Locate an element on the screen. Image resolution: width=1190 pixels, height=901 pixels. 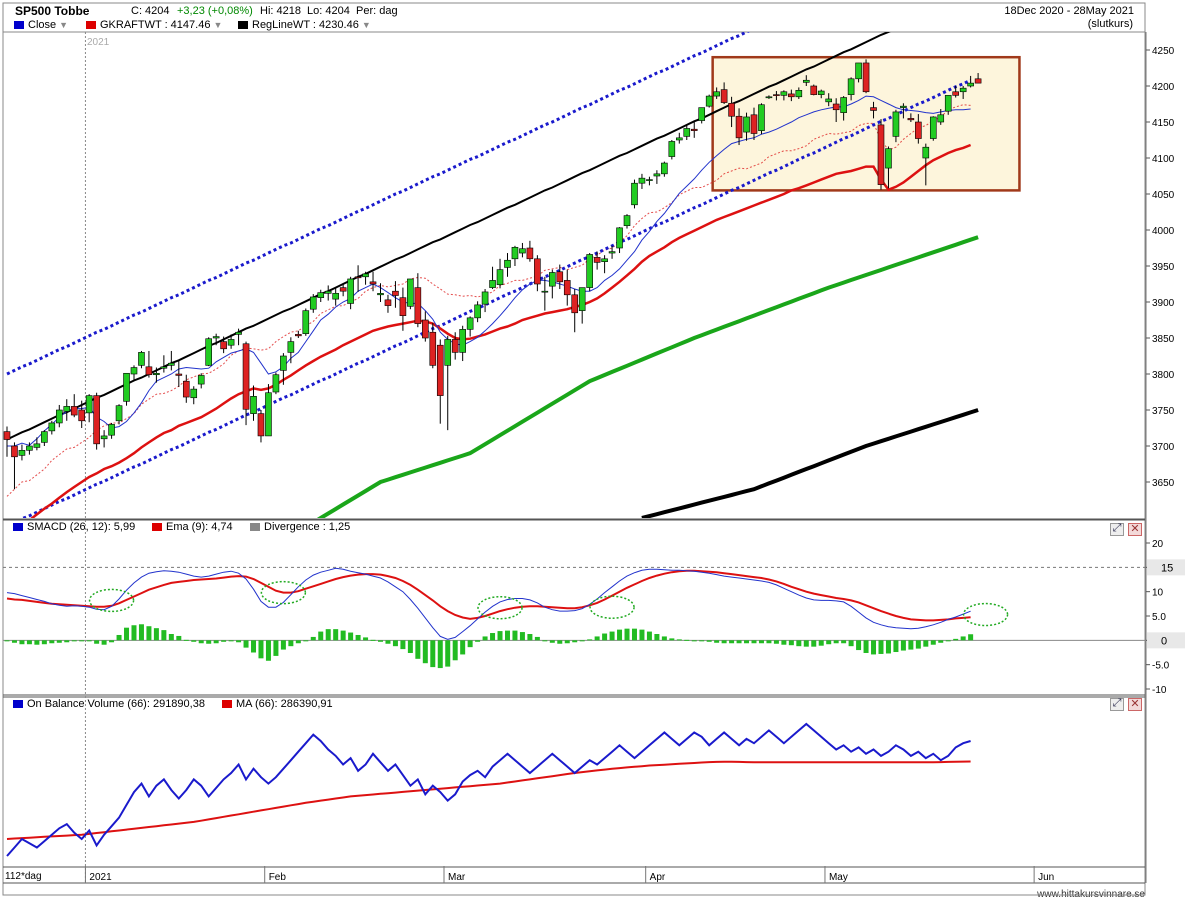
legend-divergence-swatch is located at coordinates (255, 527).